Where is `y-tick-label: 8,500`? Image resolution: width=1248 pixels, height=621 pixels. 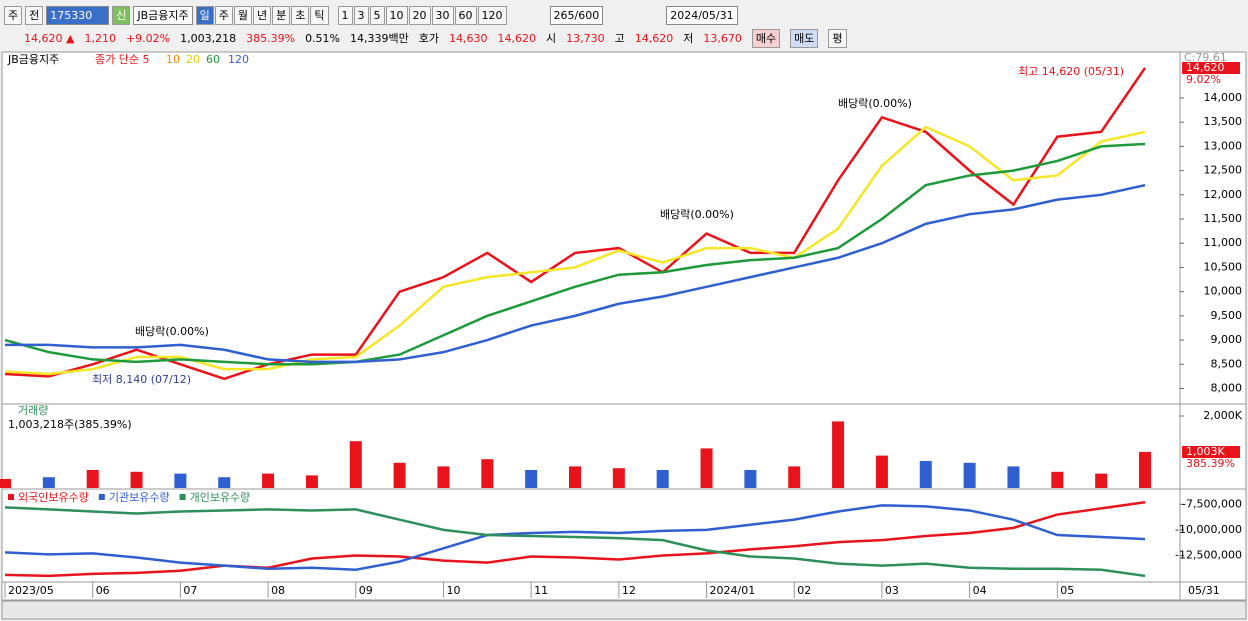
y-tick-label: 8,500 is located at coordinates (1227, 363).